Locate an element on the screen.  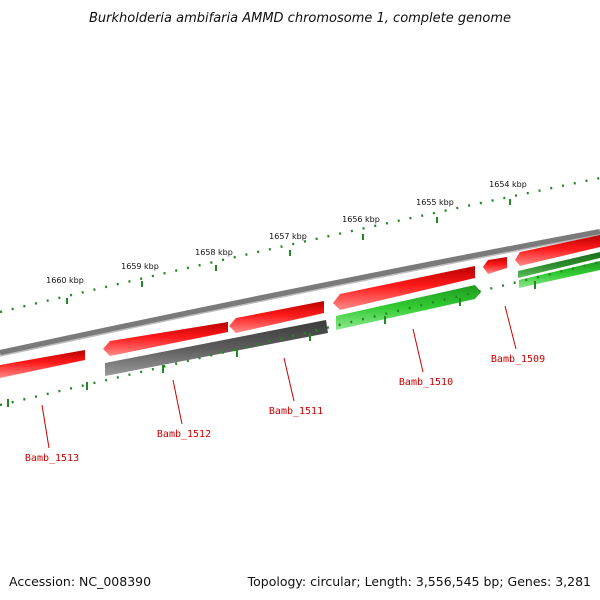
kbp-label: 1655 kbp is located at coordinates (435, 202).